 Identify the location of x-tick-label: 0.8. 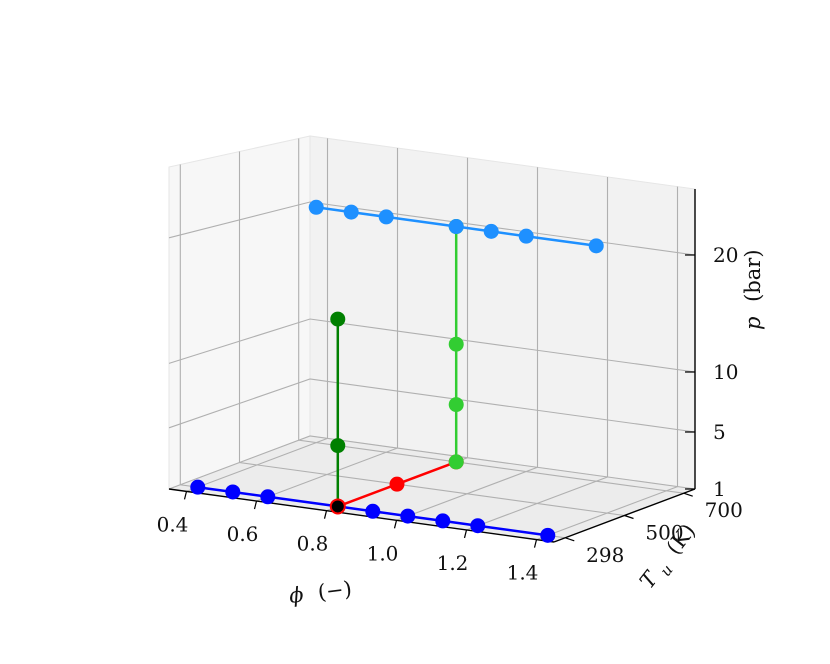
(313, 544).